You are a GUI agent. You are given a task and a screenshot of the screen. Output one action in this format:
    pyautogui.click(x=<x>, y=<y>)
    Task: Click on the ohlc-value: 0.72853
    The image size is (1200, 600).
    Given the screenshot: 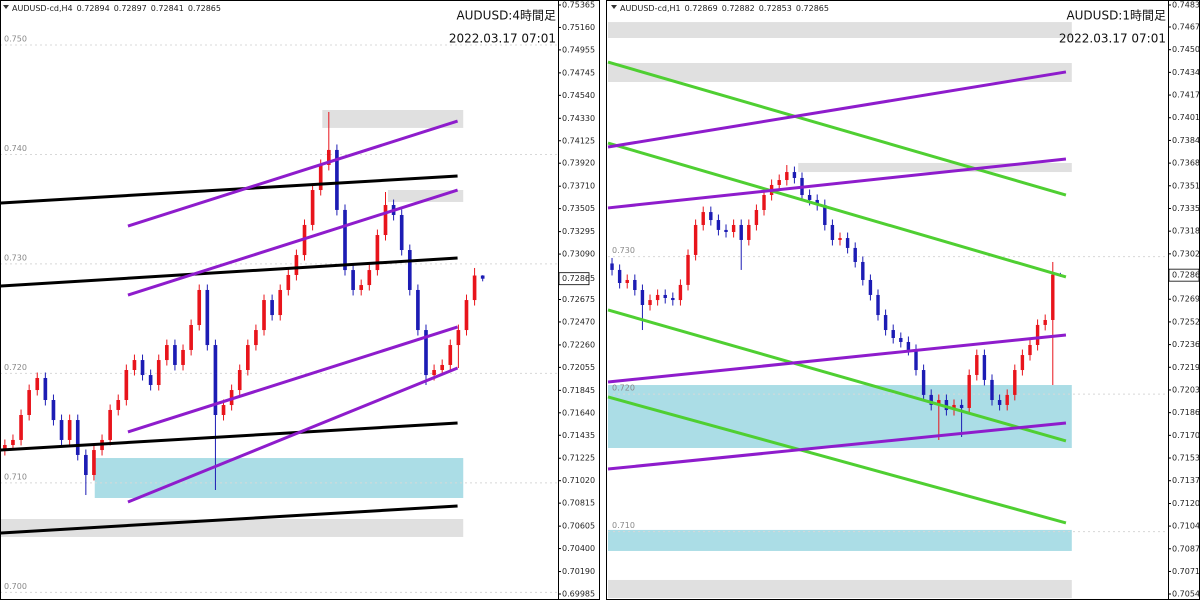 What is the action you would take?
    pyautogui.click(x=775, y=8)
    